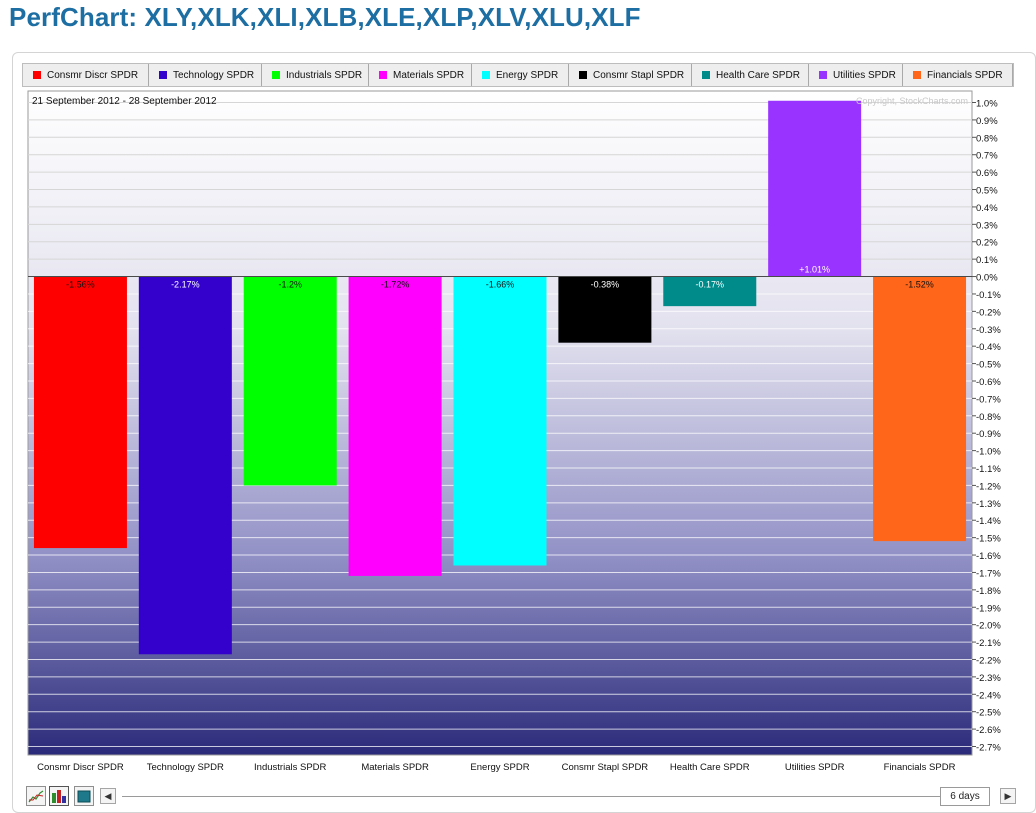 This screenshot has height=813, width=1036. Describe the element at coordinates (987, 260) in the screenshot. I see `y-tick-label: 0.1%` at that location.